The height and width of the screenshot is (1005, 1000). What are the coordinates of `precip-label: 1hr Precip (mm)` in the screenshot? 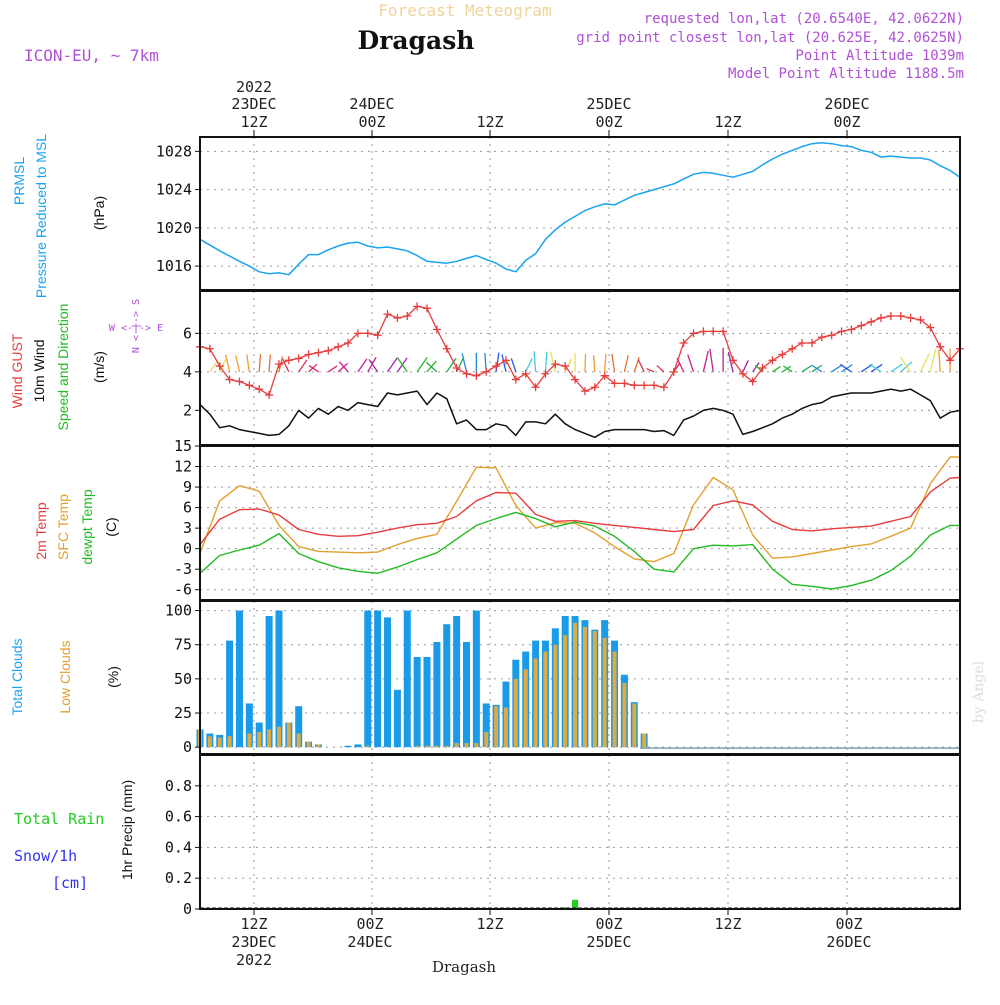 It's located at (127, 830).